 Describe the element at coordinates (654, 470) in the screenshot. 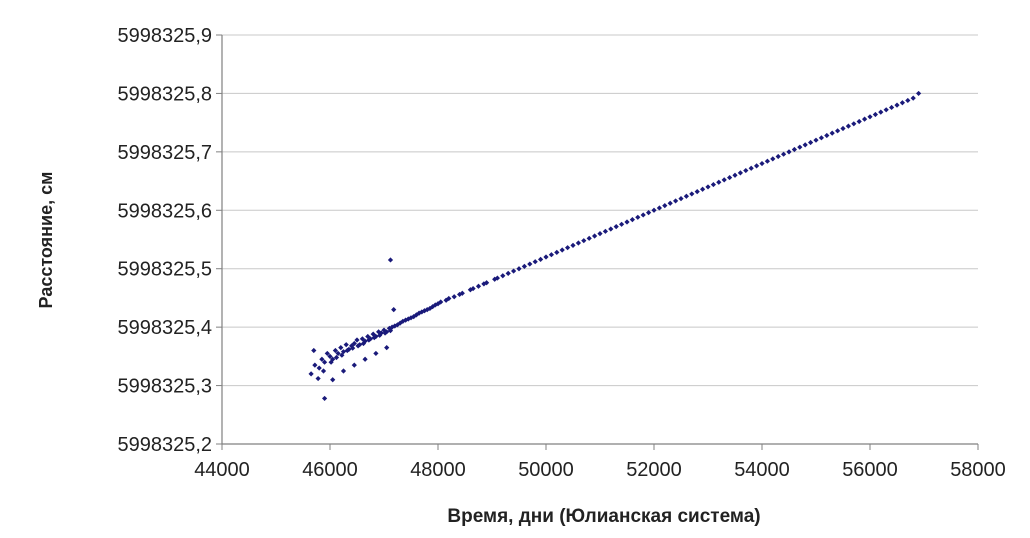

I see `x-tick-label: 52000` at that location.